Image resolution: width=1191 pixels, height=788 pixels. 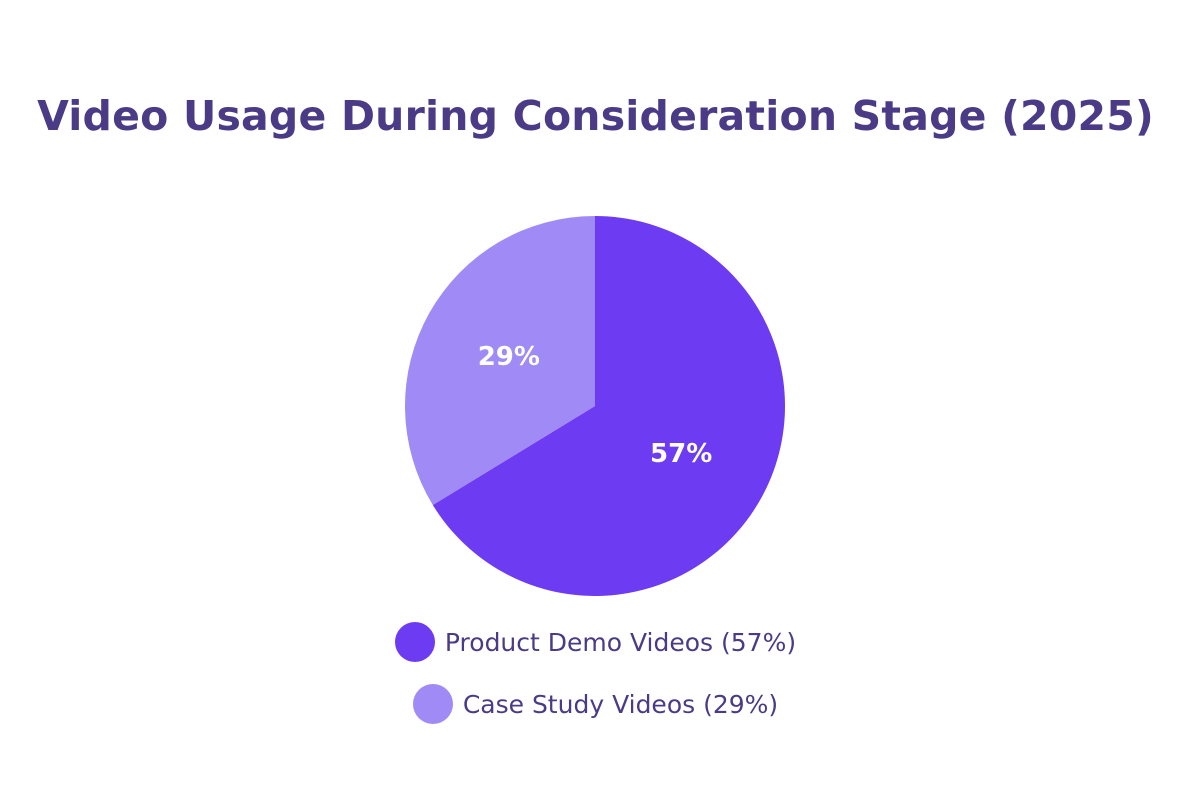 What do you see at coordinates (620, 642) in the screenshot?
I see `legend-label-product-demo: Product Demo Videos (57%)` at bounding box center [620, 642].